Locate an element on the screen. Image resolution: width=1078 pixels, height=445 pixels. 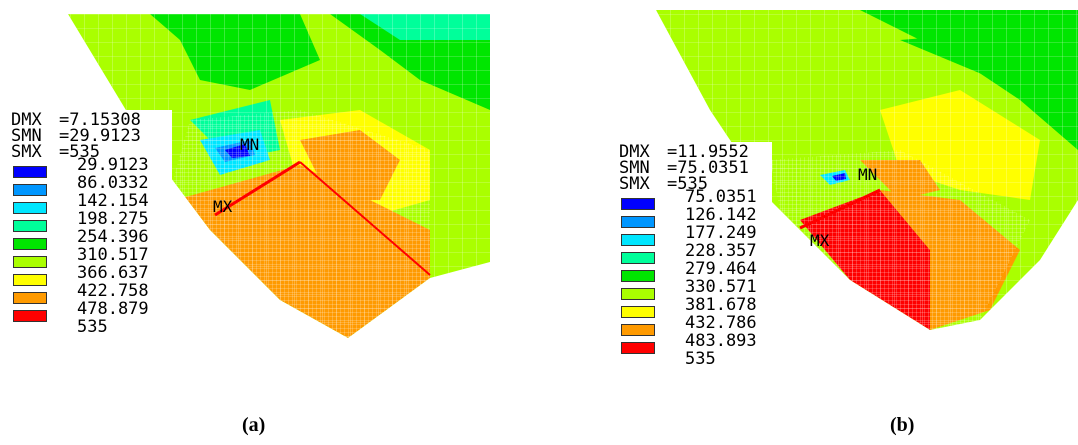
legend-row-b-6: 330.571 is located at coordinates (694, 292).